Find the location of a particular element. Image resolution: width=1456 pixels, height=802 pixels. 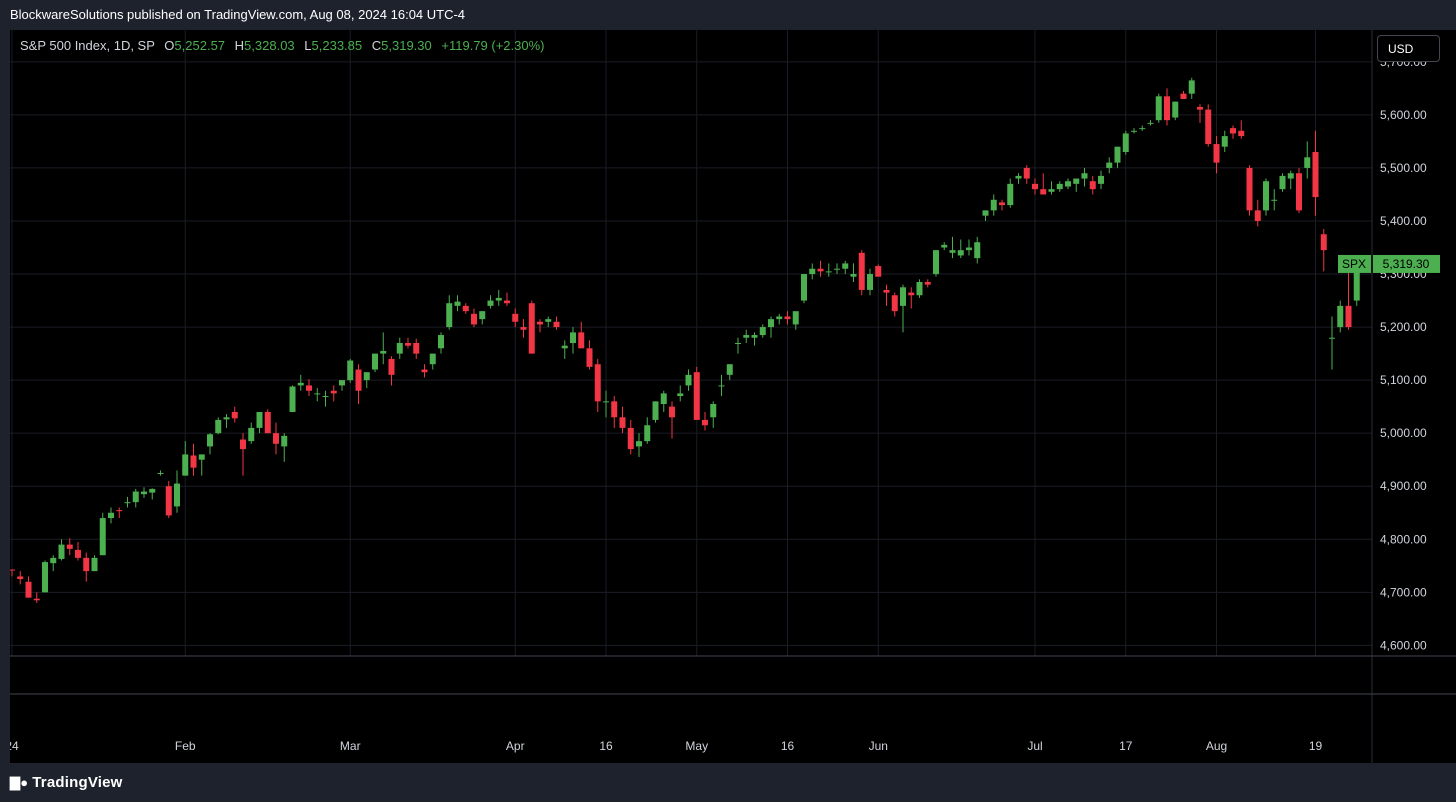

tradingview-logo: ▇● TradingView is located at coordinates (66, 782).